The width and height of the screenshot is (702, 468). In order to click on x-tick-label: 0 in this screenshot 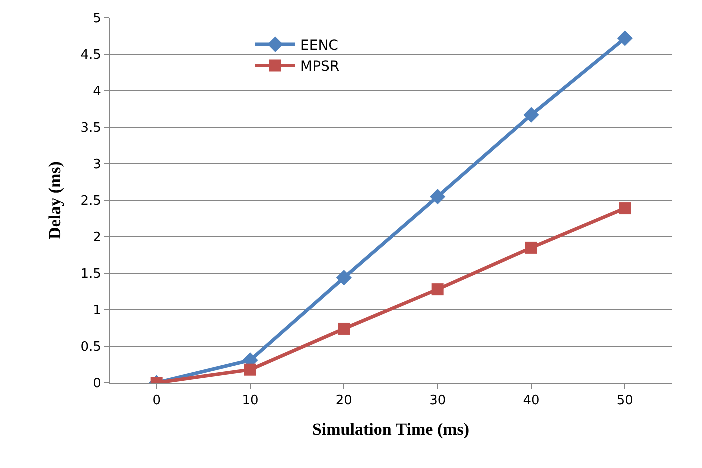, I will do `click(156, 401)`.